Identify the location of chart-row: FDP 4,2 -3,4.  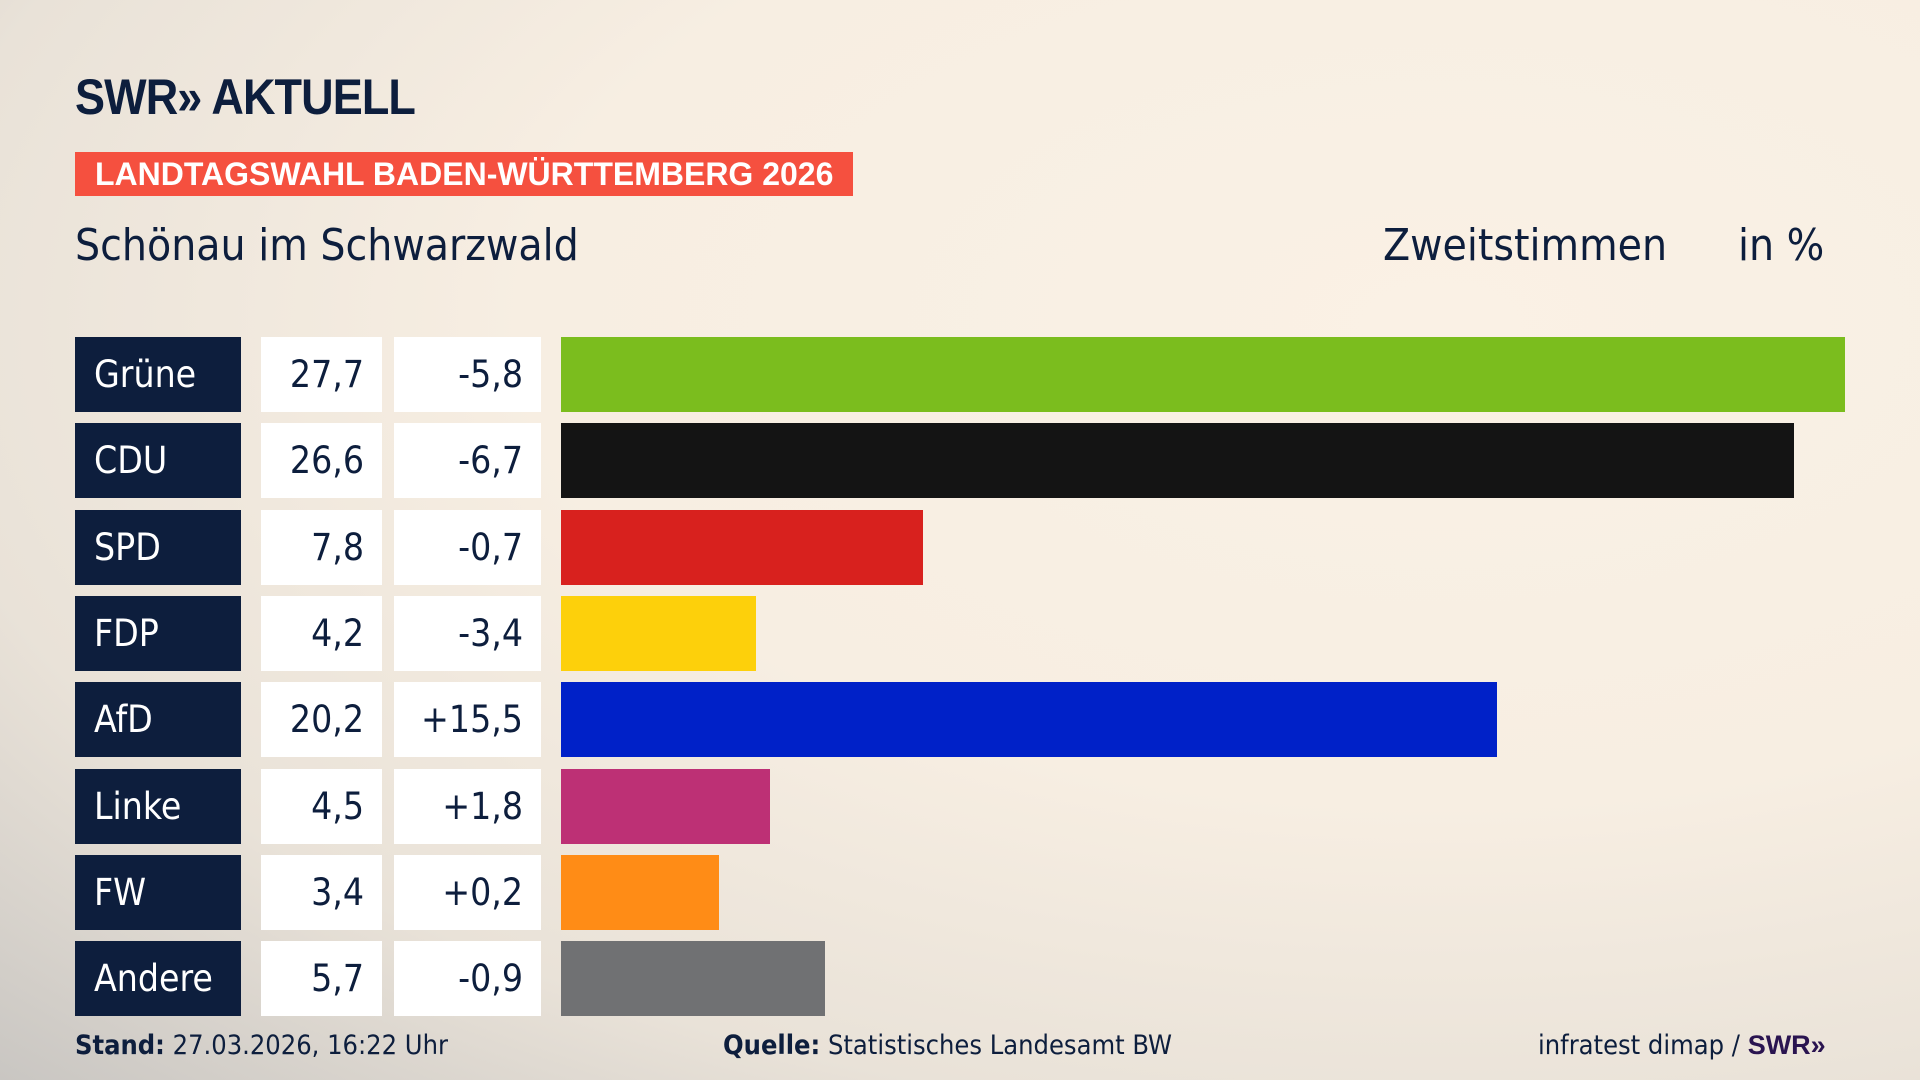
(960, 633).